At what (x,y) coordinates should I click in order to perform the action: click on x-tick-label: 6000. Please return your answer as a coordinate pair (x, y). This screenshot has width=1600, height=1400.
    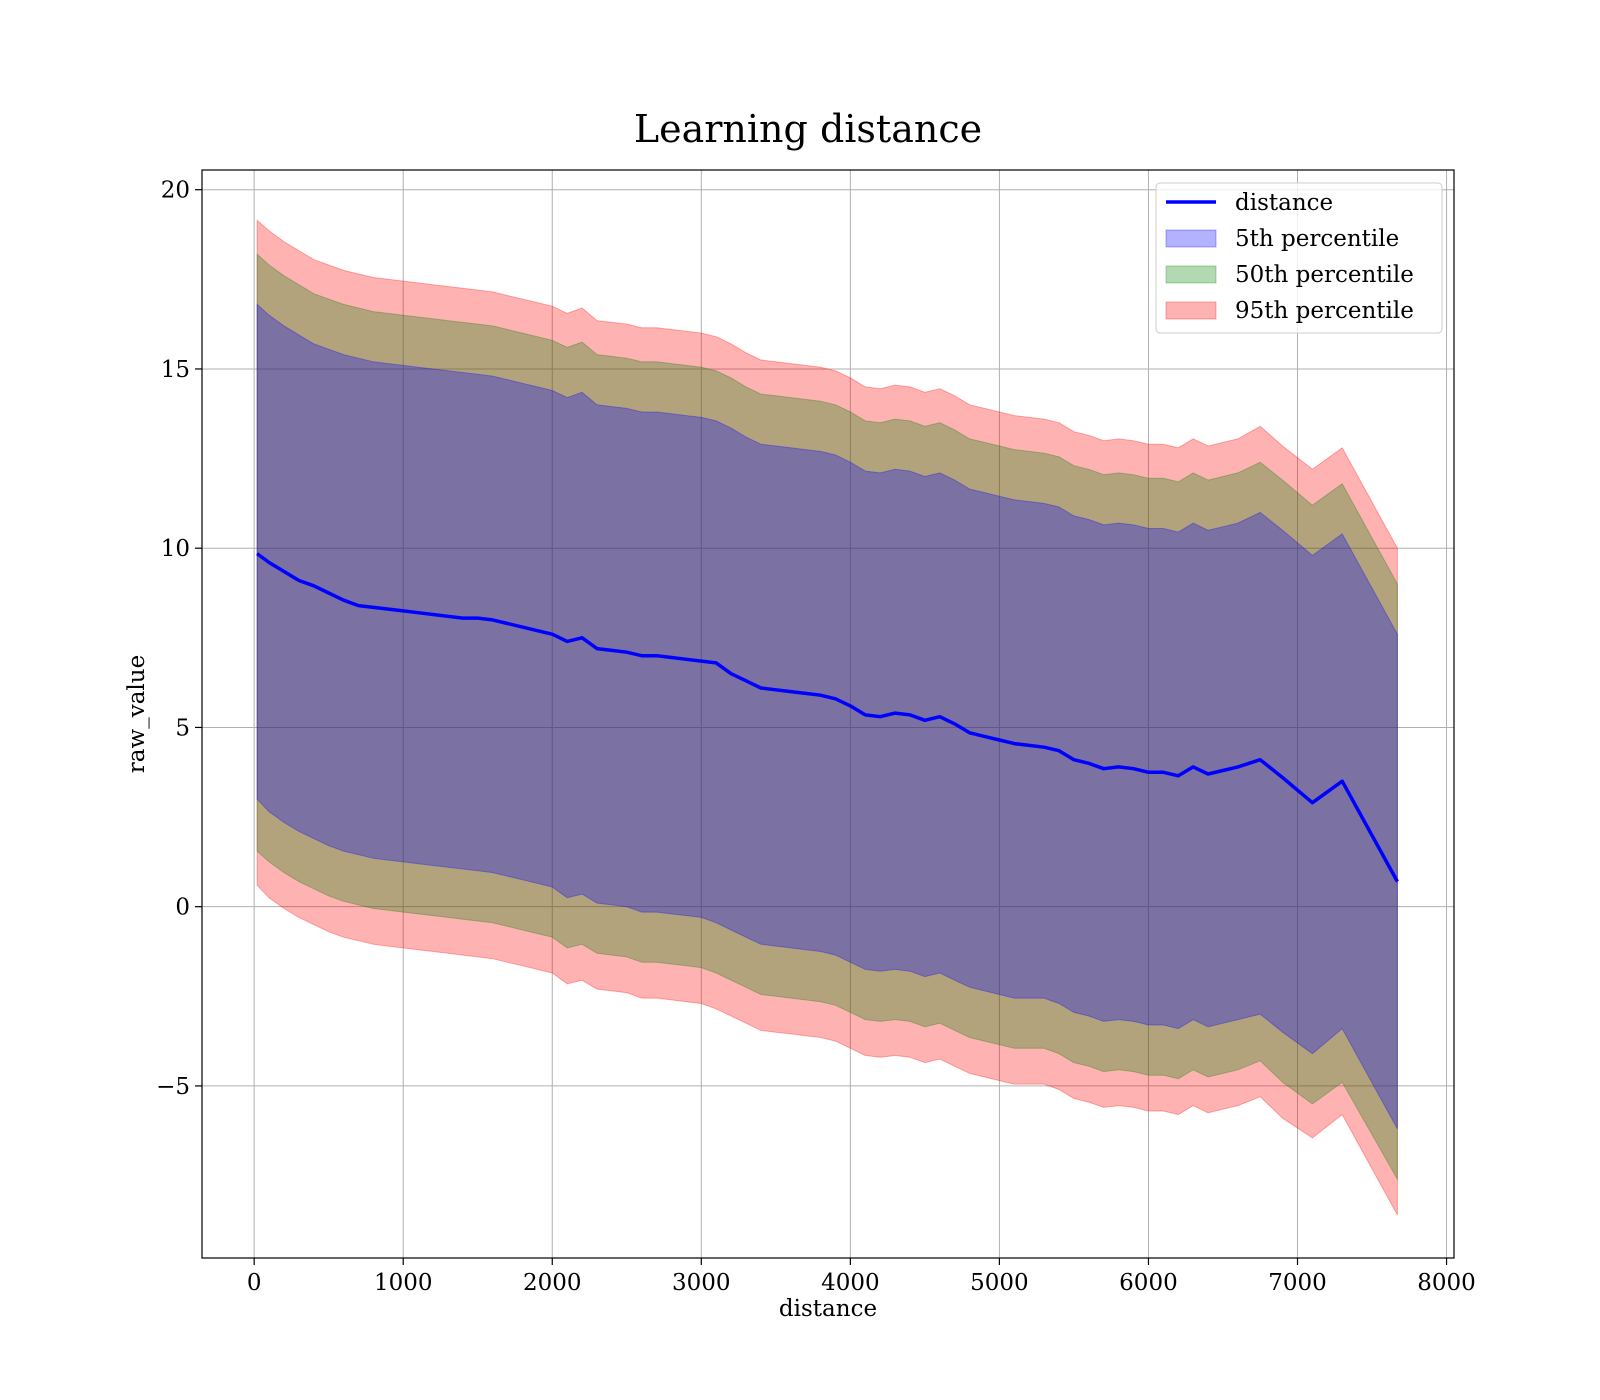
    Looking at the image, I should click on (1148, 1283).